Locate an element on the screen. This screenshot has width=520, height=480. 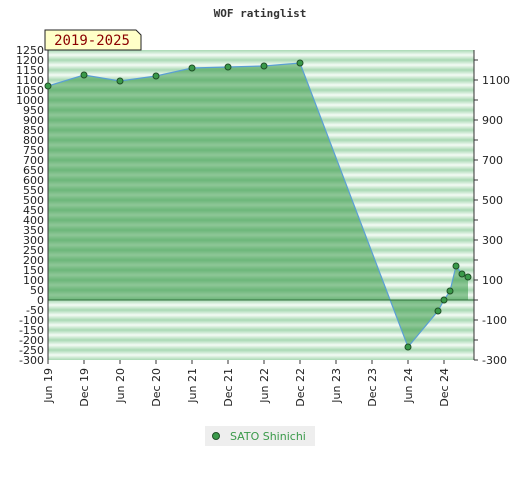
x-tick-label: Jun 20 is located at coordinates (120, 386).